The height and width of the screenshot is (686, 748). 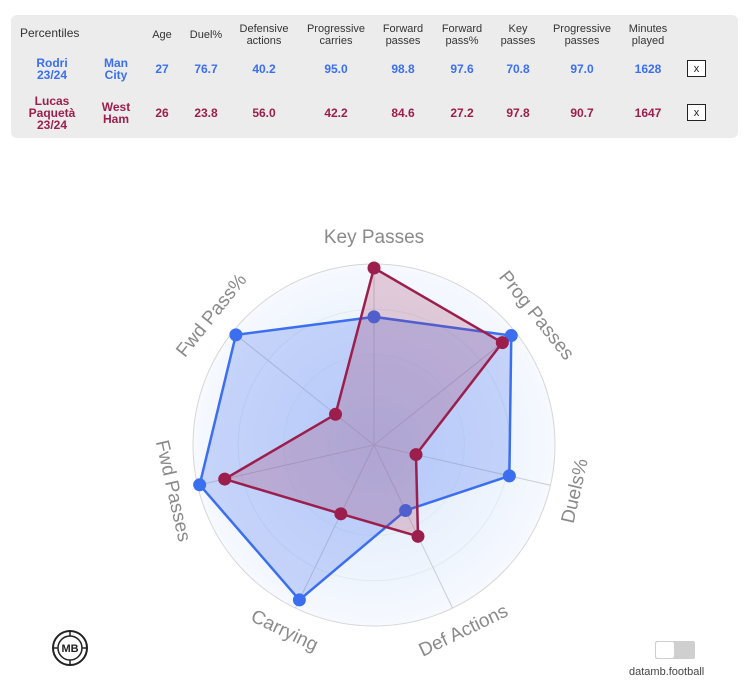 I want to click on team-name: Man City, so click(x=116, y=69).